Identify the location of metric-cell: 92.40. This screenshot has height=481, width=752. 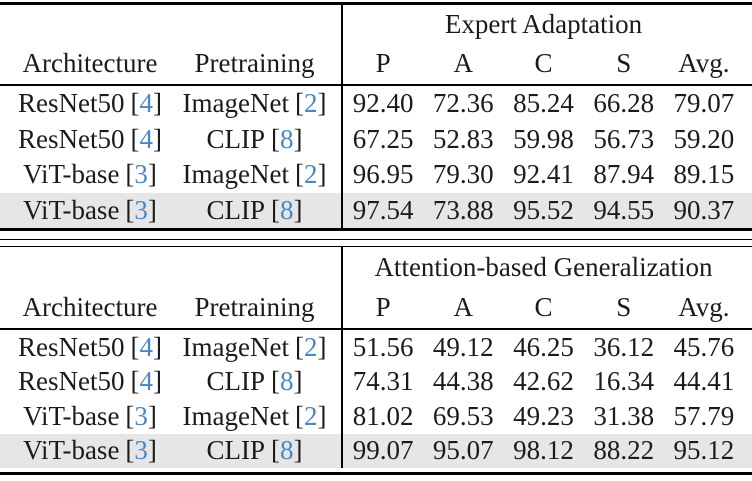
(383, 103).